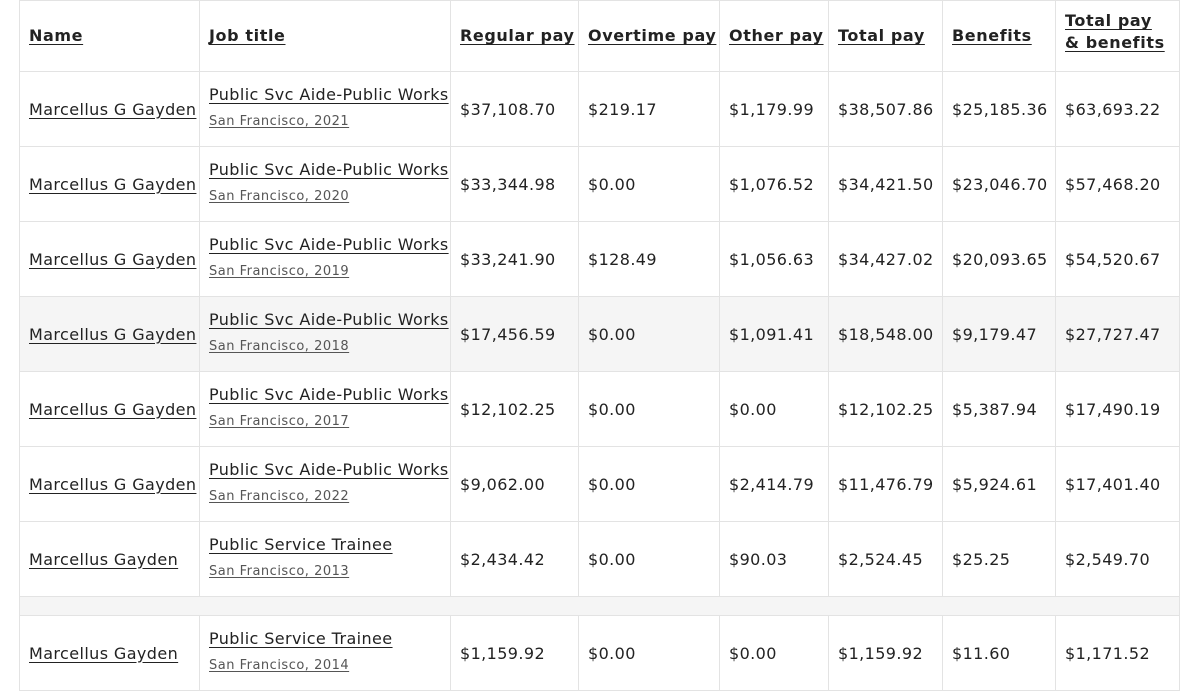 This screenshot has width=1182, height=691. What do you see at coordinates (649, 36) in the screenshot?
I see `header-overtime-pay: Overtime pay` at bounding box center [649, 36].